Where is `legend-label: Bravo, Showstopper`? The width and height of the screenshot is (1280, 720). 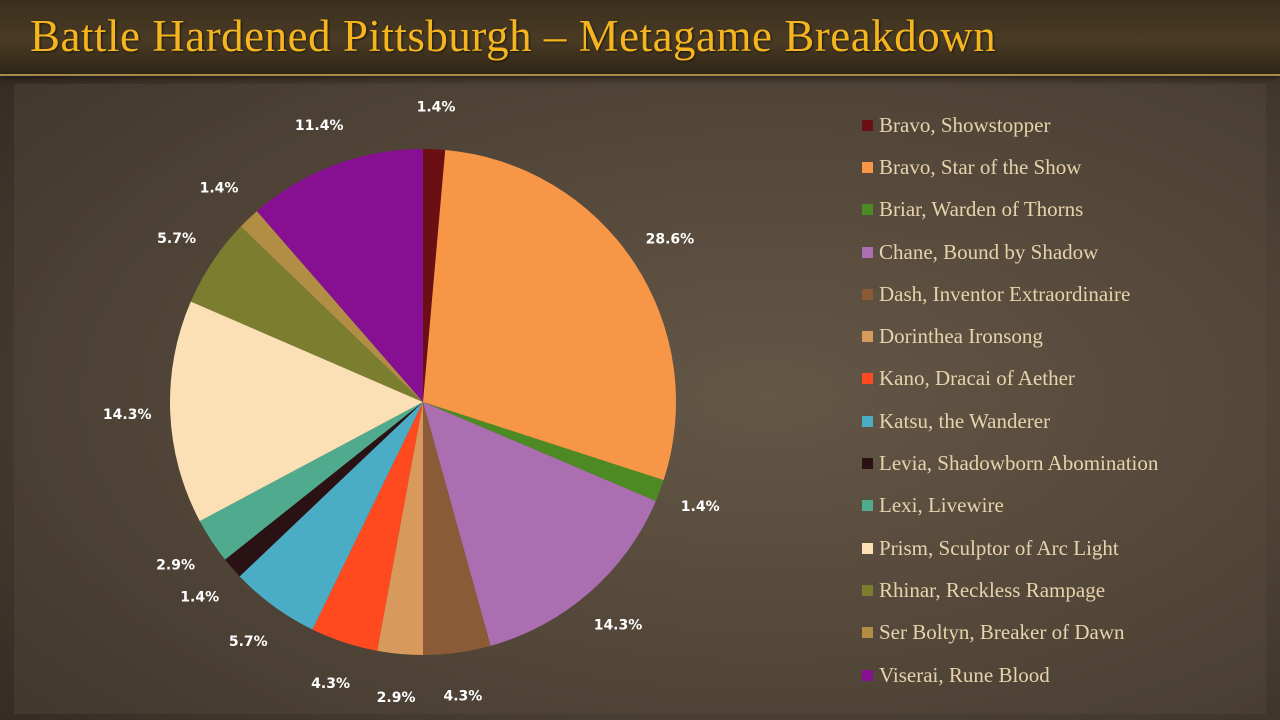 legend-label: Bravo, Showstopper is located at coordinates (965, 124).